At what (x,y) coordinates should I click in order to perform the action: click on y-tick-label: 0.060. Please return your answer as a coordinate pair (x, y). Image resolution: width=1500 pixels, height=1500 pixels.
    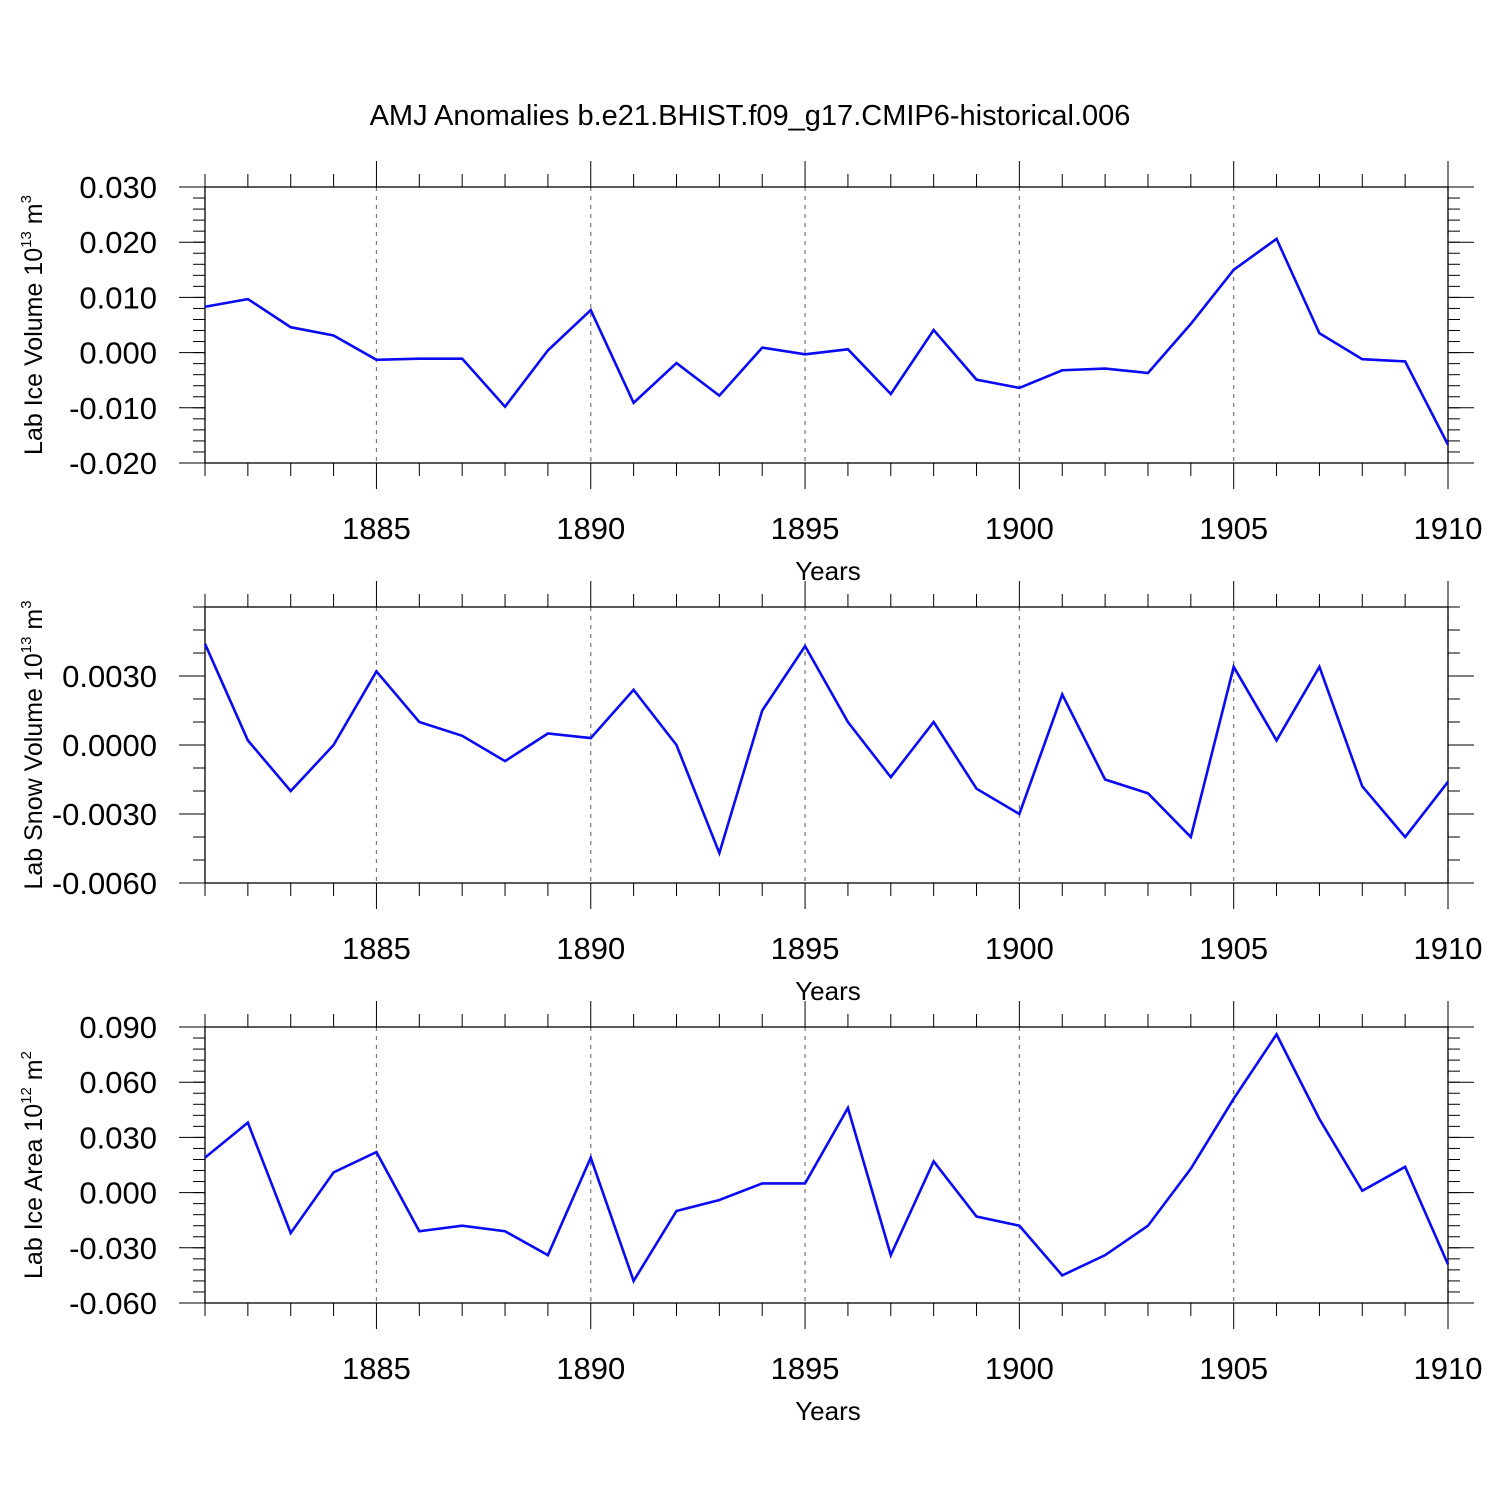
    Looking at the image, I should click on (118, 1082).